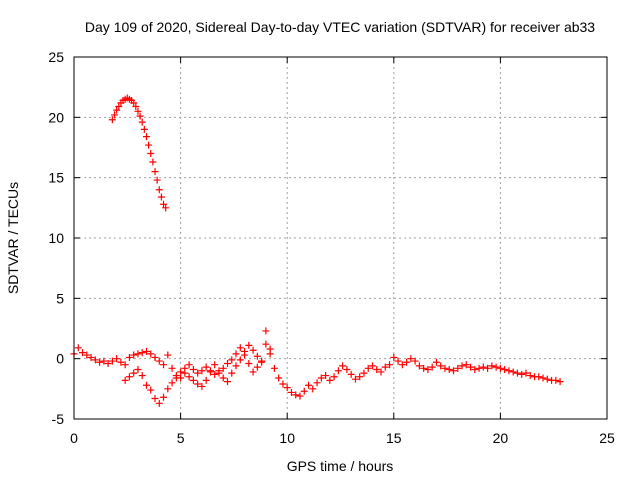 This screenshot has height=480, width=640. What do you see at coordinates (60, 298) in the screenshot?
I see `y-tick-label: 5` at bounding box center [60, 298].